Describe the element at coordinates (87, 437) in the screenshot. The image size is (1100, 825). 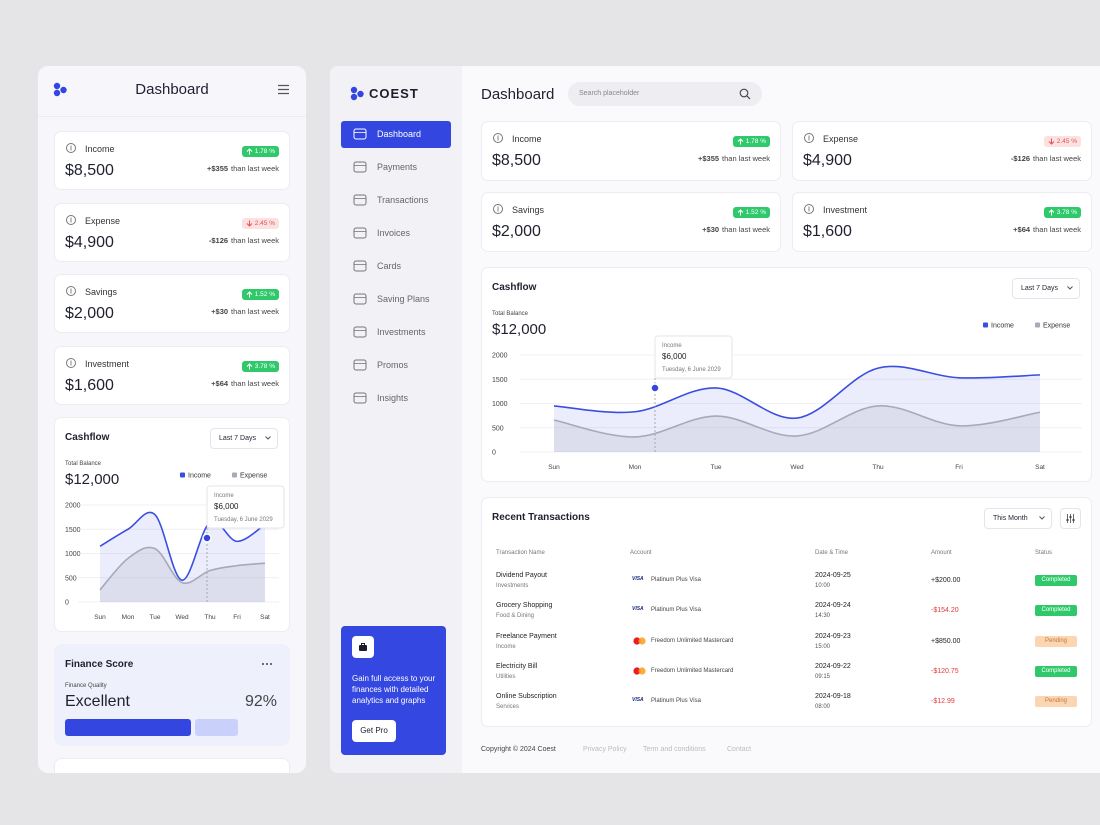
I see `chart-title: Cashflow` at that location.